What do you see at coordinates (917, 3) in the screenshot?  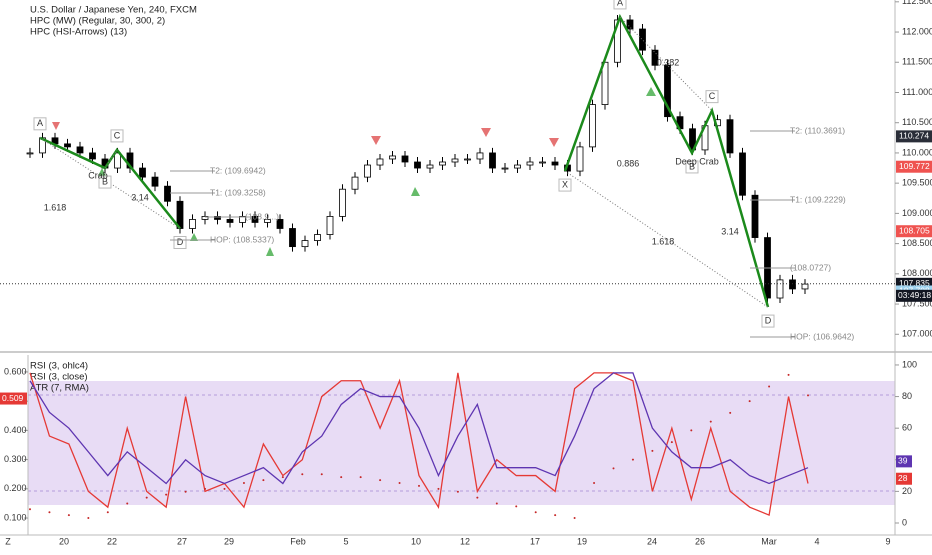 I see `y-tick-label: 112.500` at bounding box center [917, 3].